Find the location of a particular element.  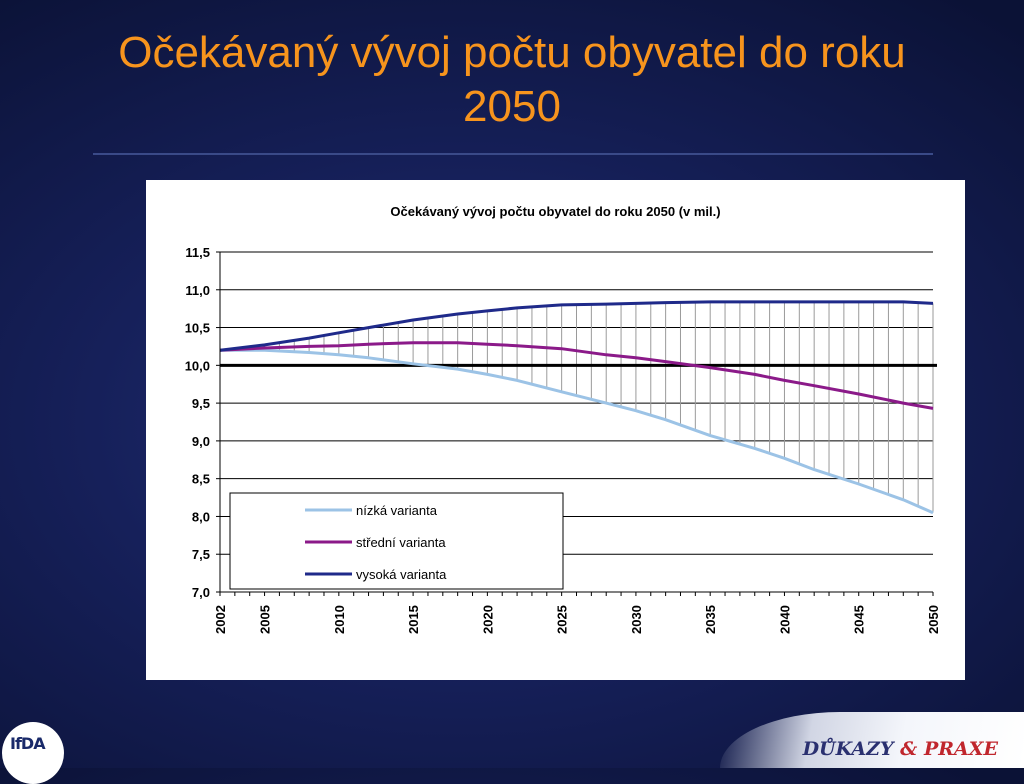

y-tick-label: 9,5 is located at coordinates (201, 403).